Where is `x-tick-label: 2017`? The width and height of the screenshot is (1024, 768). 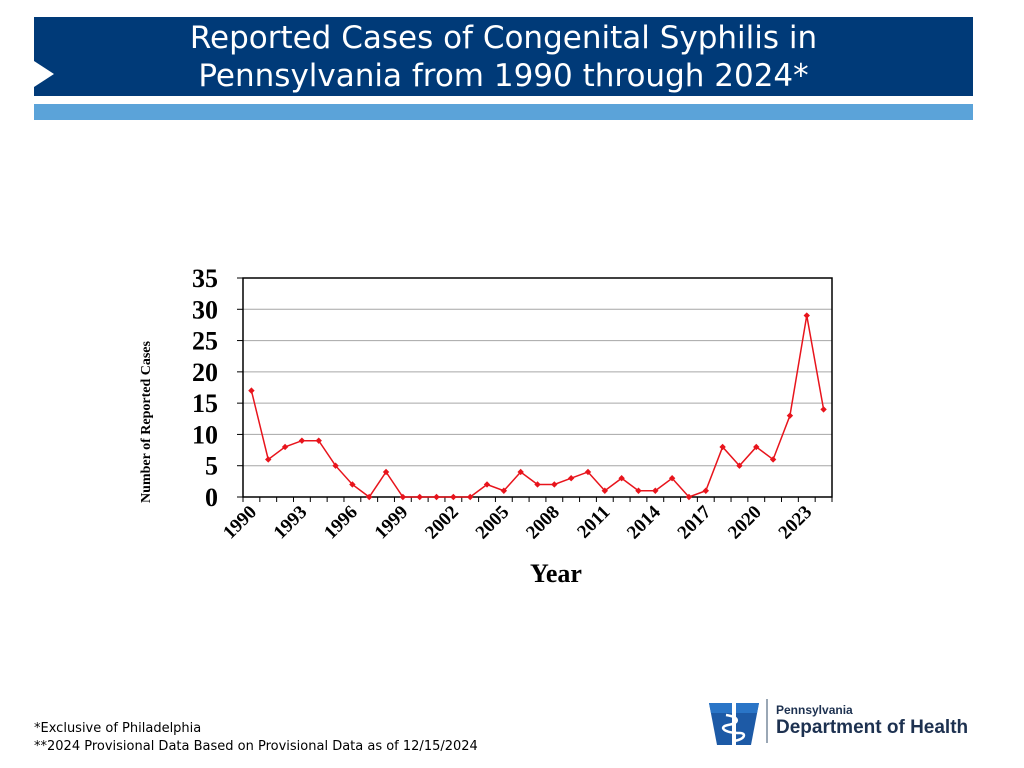 x-tick-label: 2017 is located at coordinates (695, 522).